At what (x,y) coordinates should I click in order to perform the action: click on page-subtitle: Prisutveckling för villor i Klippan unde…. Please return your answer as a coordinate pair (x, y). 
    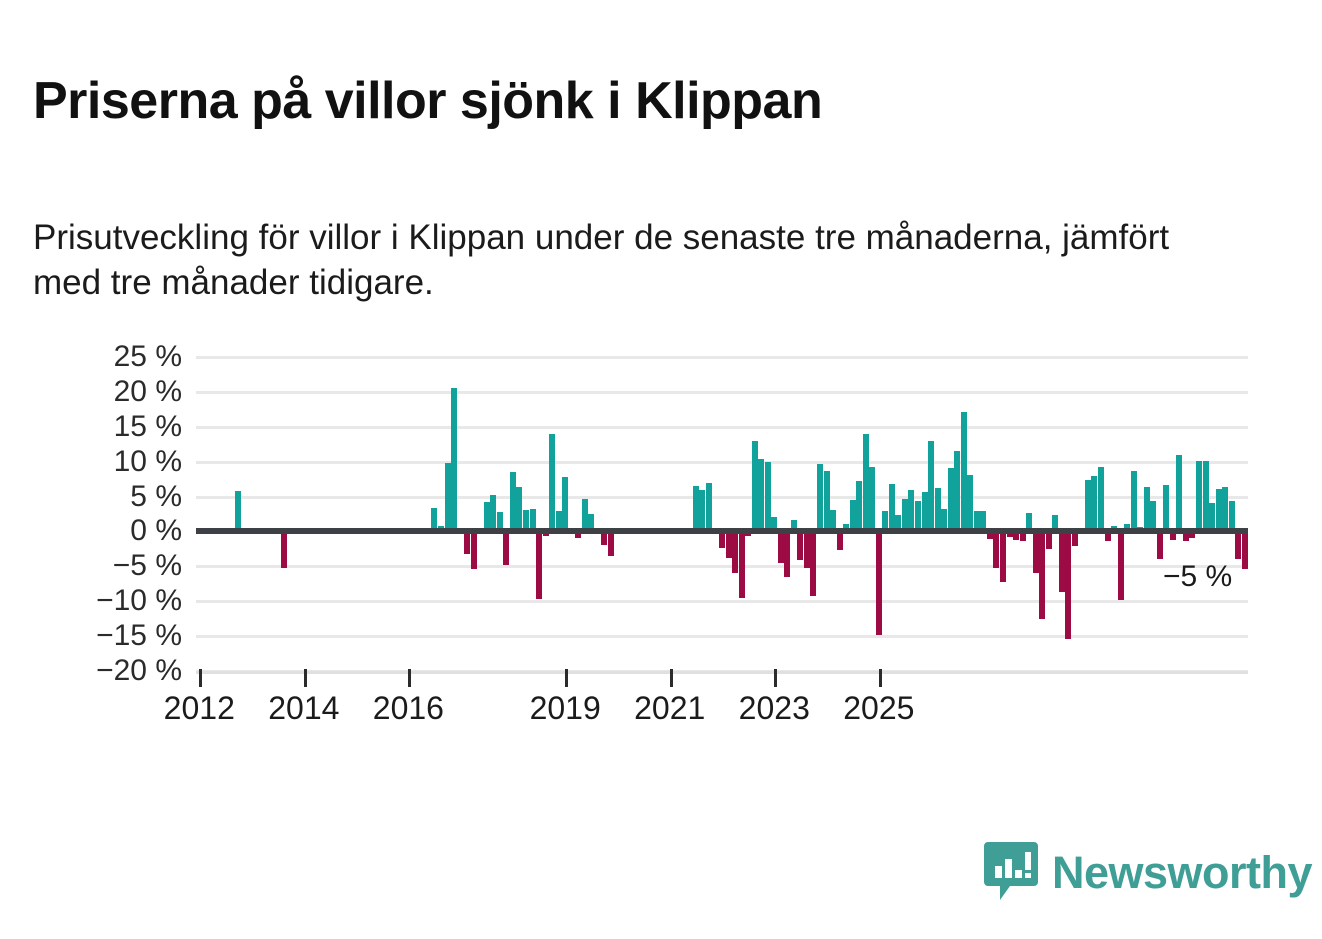
    Looking at the image, I should click on (601, 260).